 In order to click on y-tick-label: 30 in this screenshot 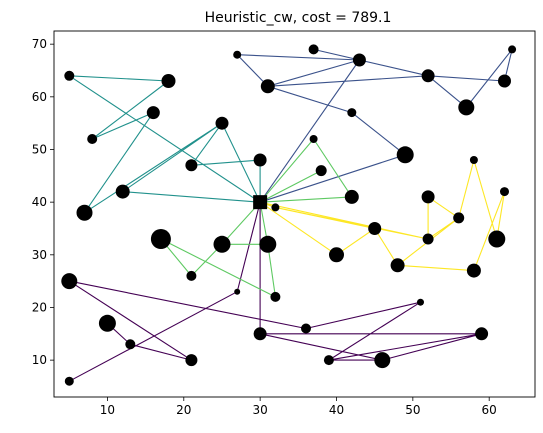, I will do `click(39, 255)`.